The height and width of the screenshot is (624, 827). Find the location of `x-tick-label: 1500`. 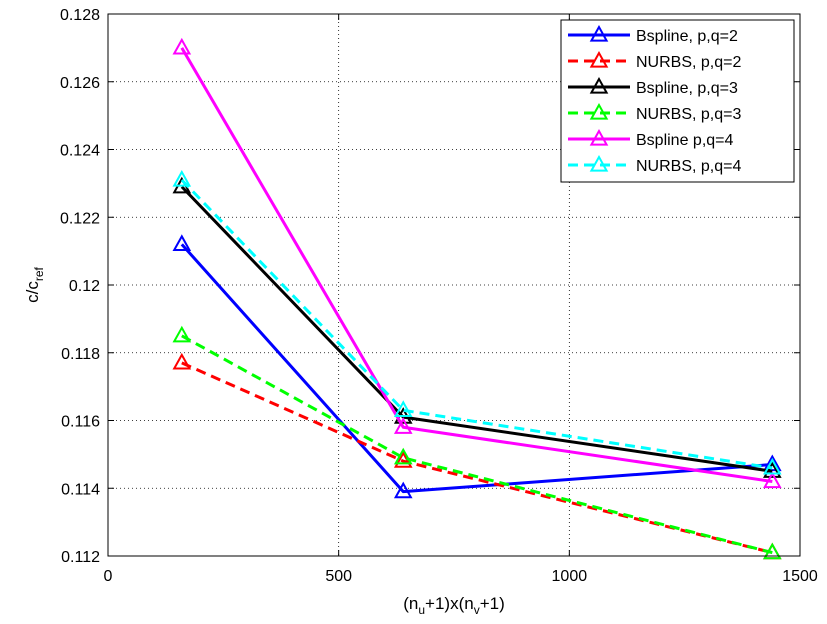

x-tick-label: 1500 is located at coordinates (800, 576).